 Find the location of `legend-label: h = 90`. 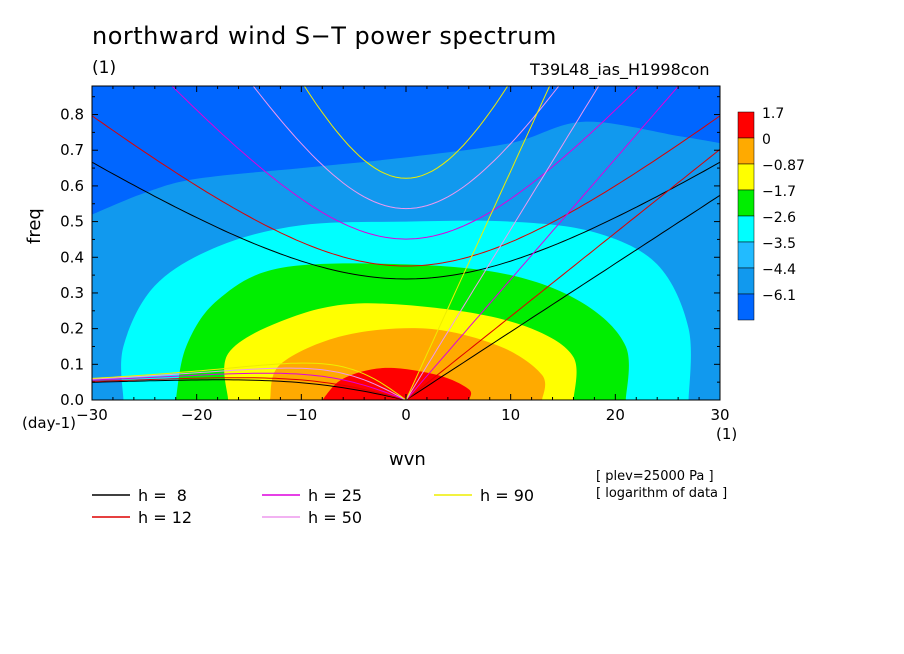

legend-label: h = 90 is located at coordinates (507, 495).